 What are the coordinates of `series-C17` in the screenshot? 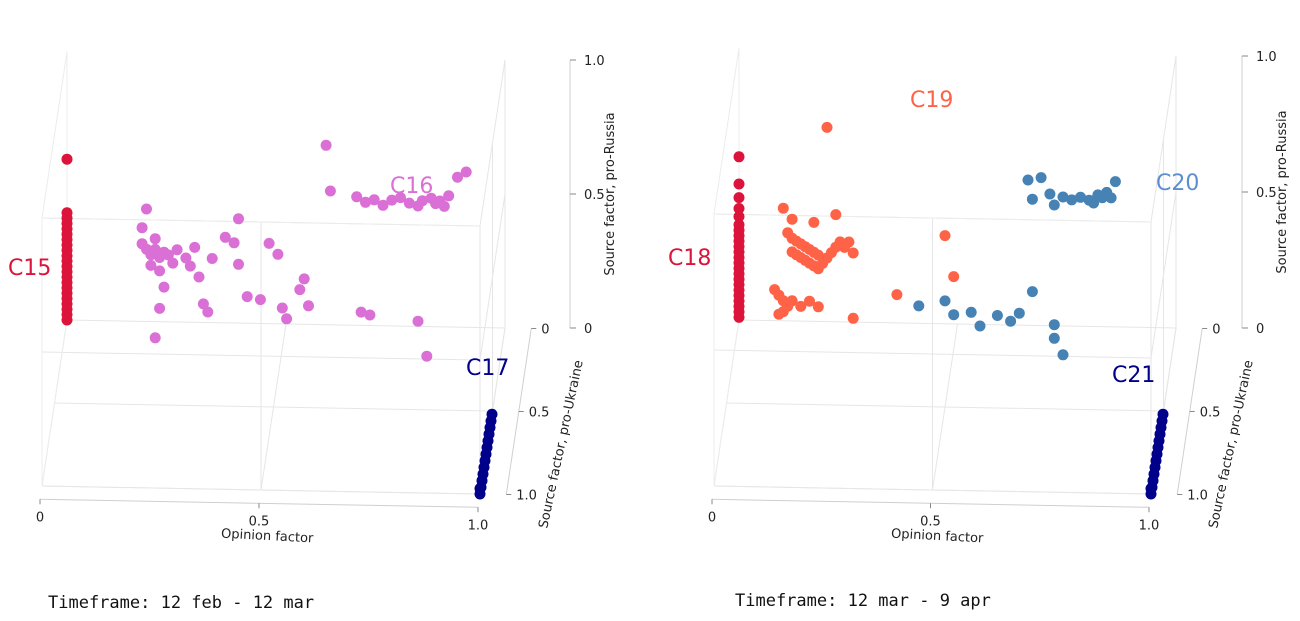 It's located at (486, 454).